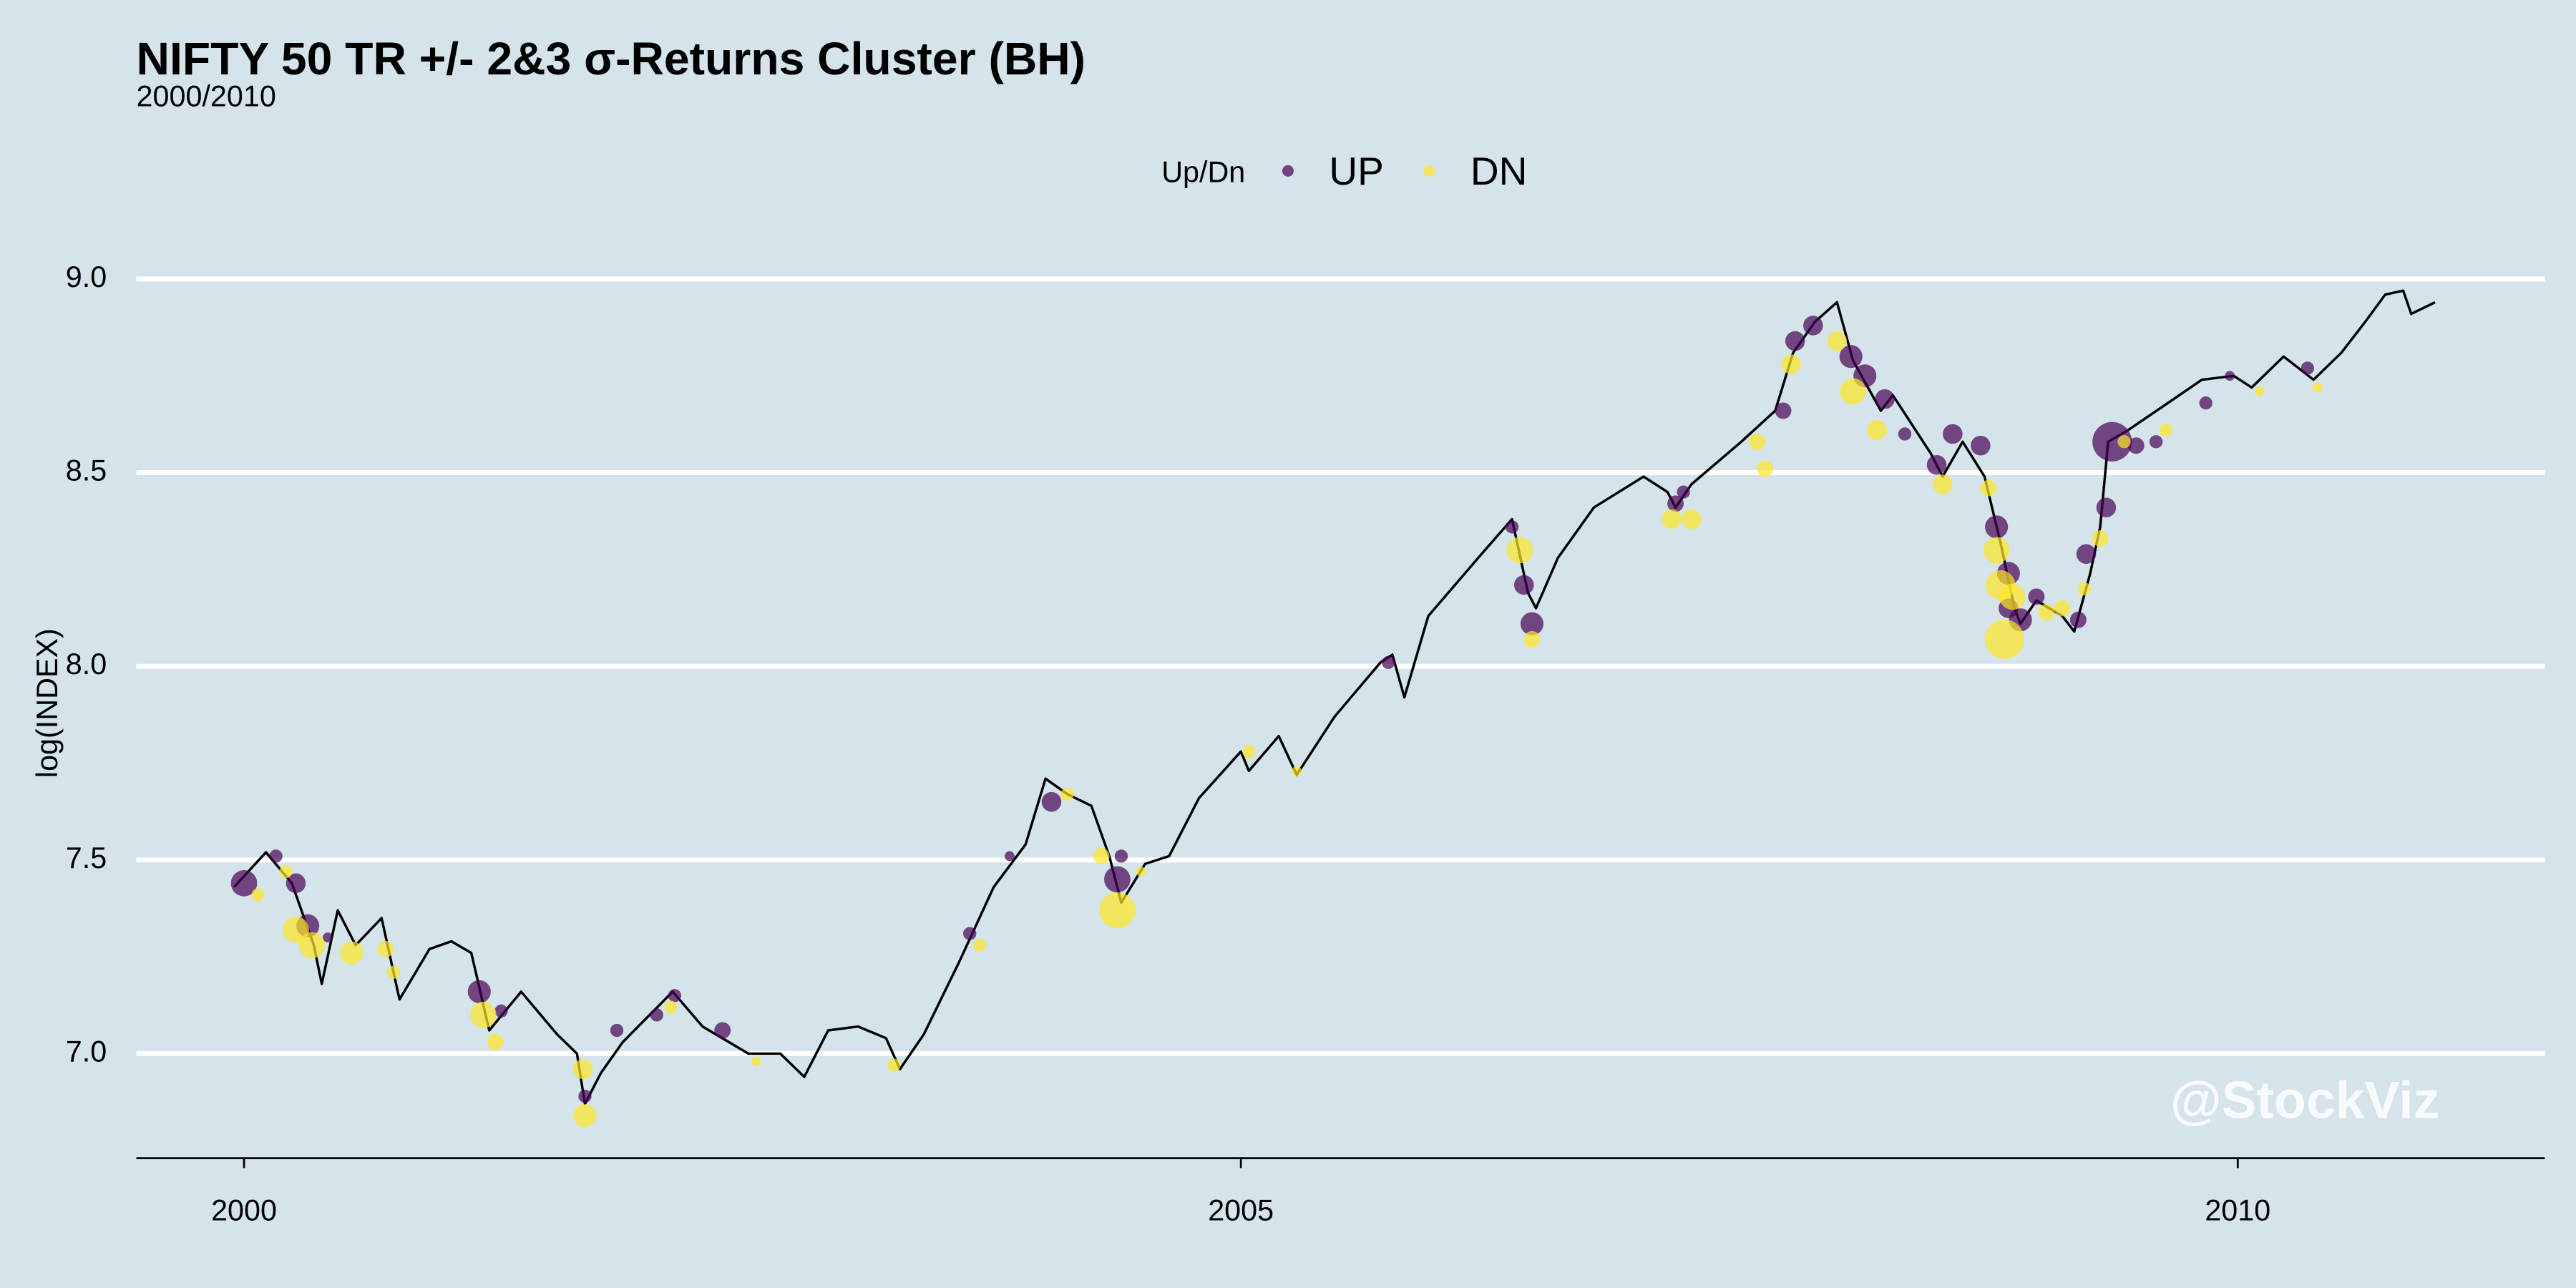 The image size is (2576, 1288). I want to click on legend-label: DN, so click(1499, 171).